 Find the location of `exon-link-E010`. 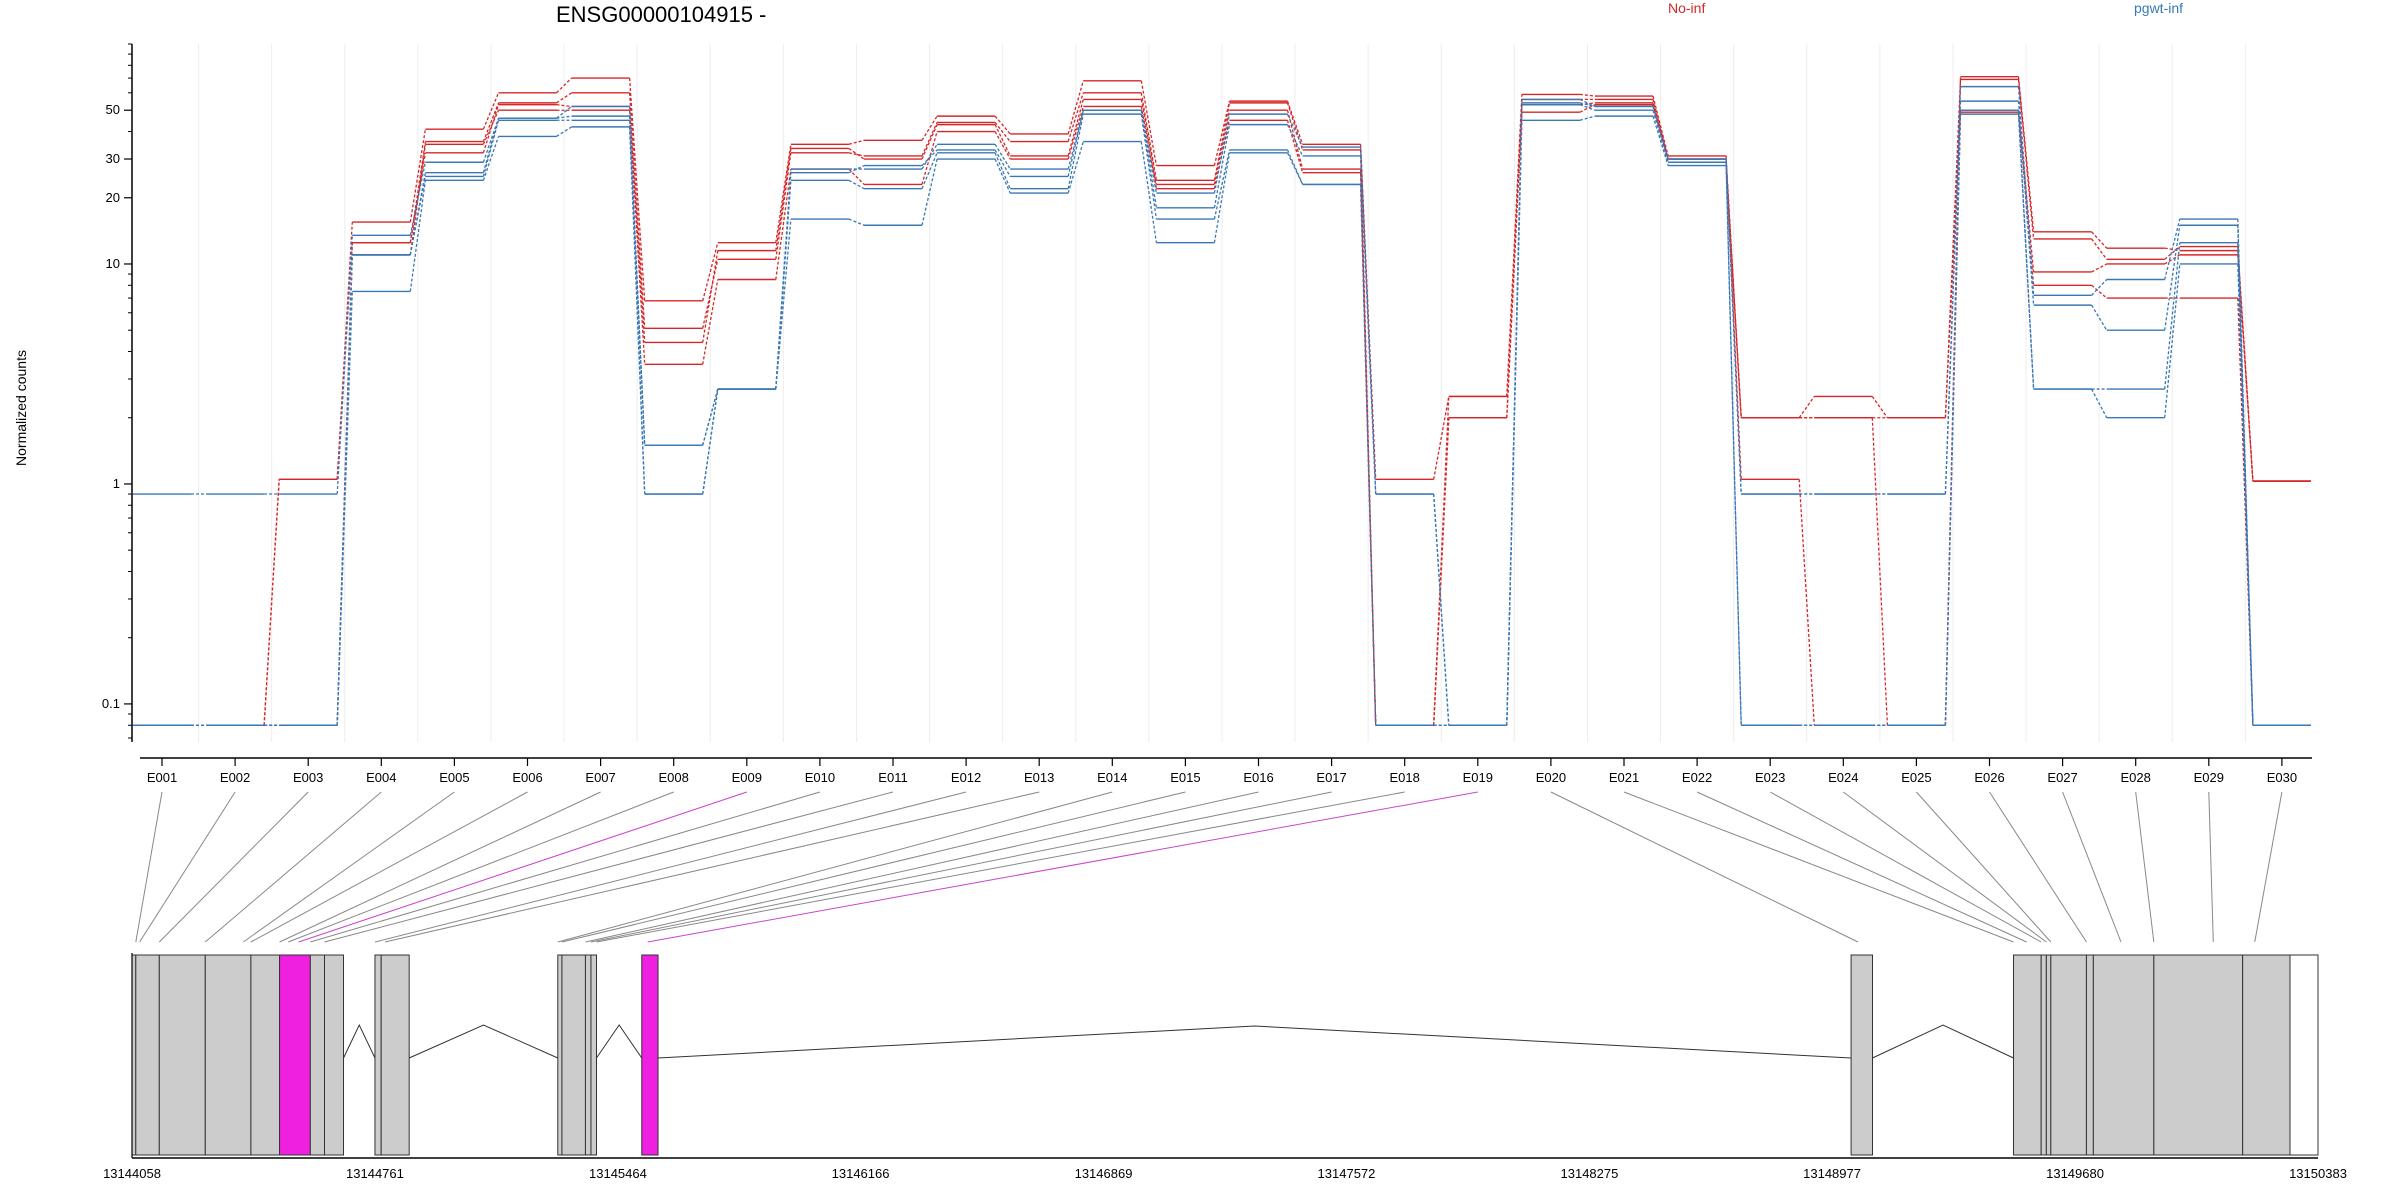

exon-link-E010 is located at coordinates (565, 867).